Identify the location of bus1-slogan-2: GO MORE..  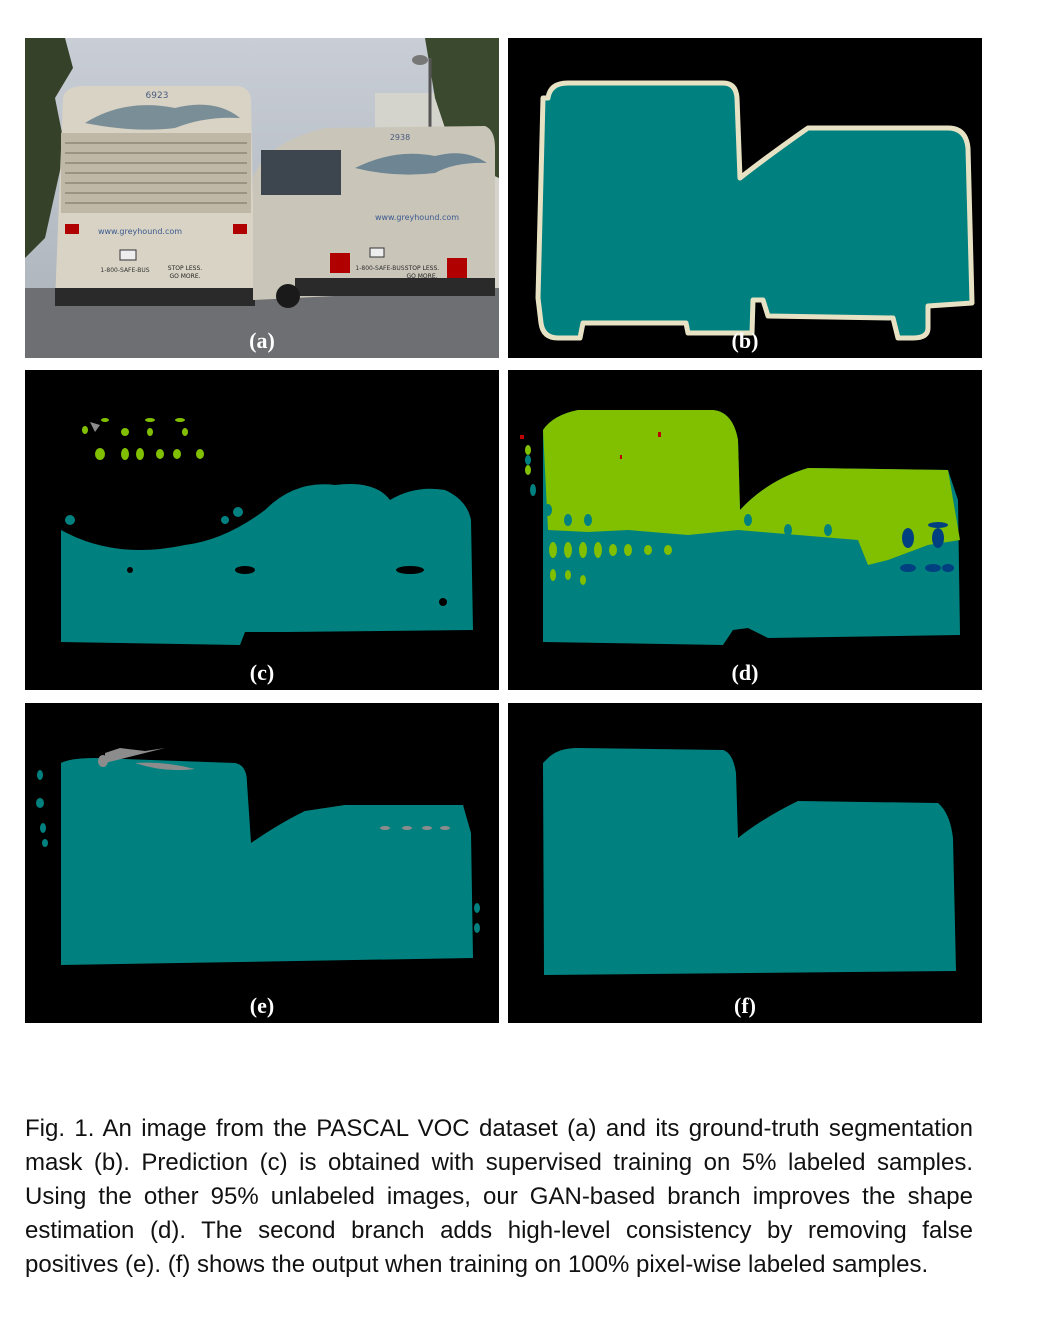
(184, 276).